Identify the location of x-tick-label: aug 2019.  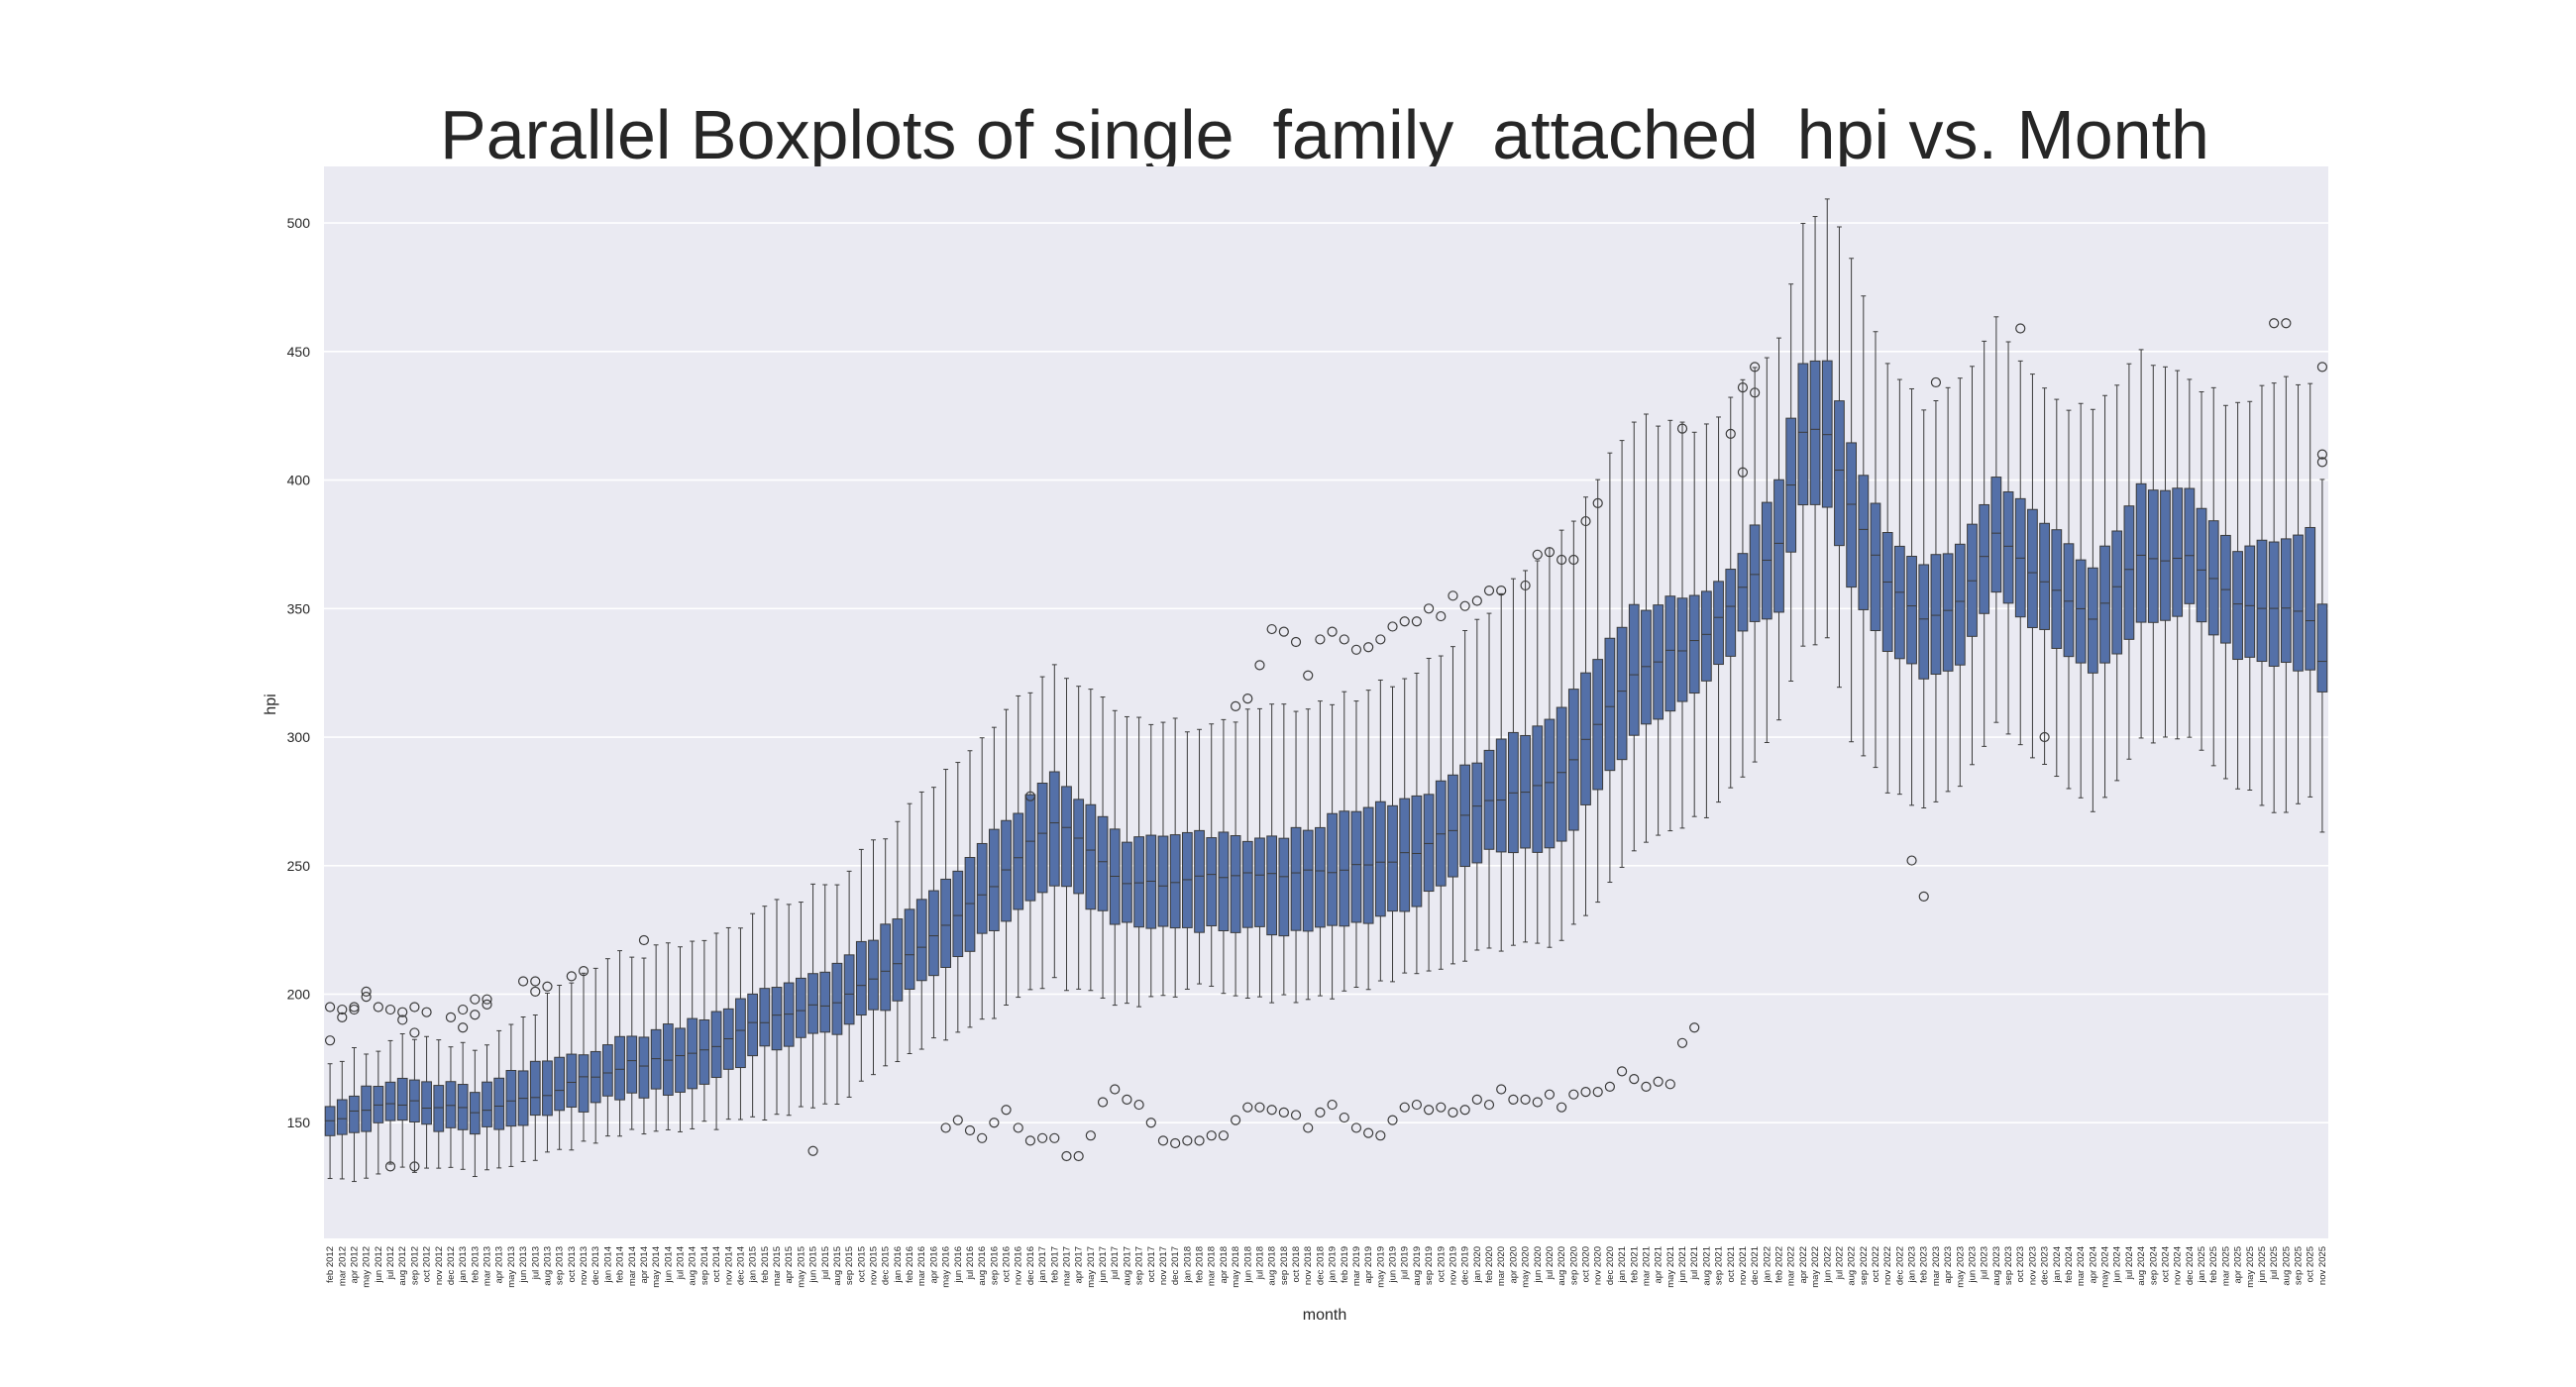
(1417, 1266).